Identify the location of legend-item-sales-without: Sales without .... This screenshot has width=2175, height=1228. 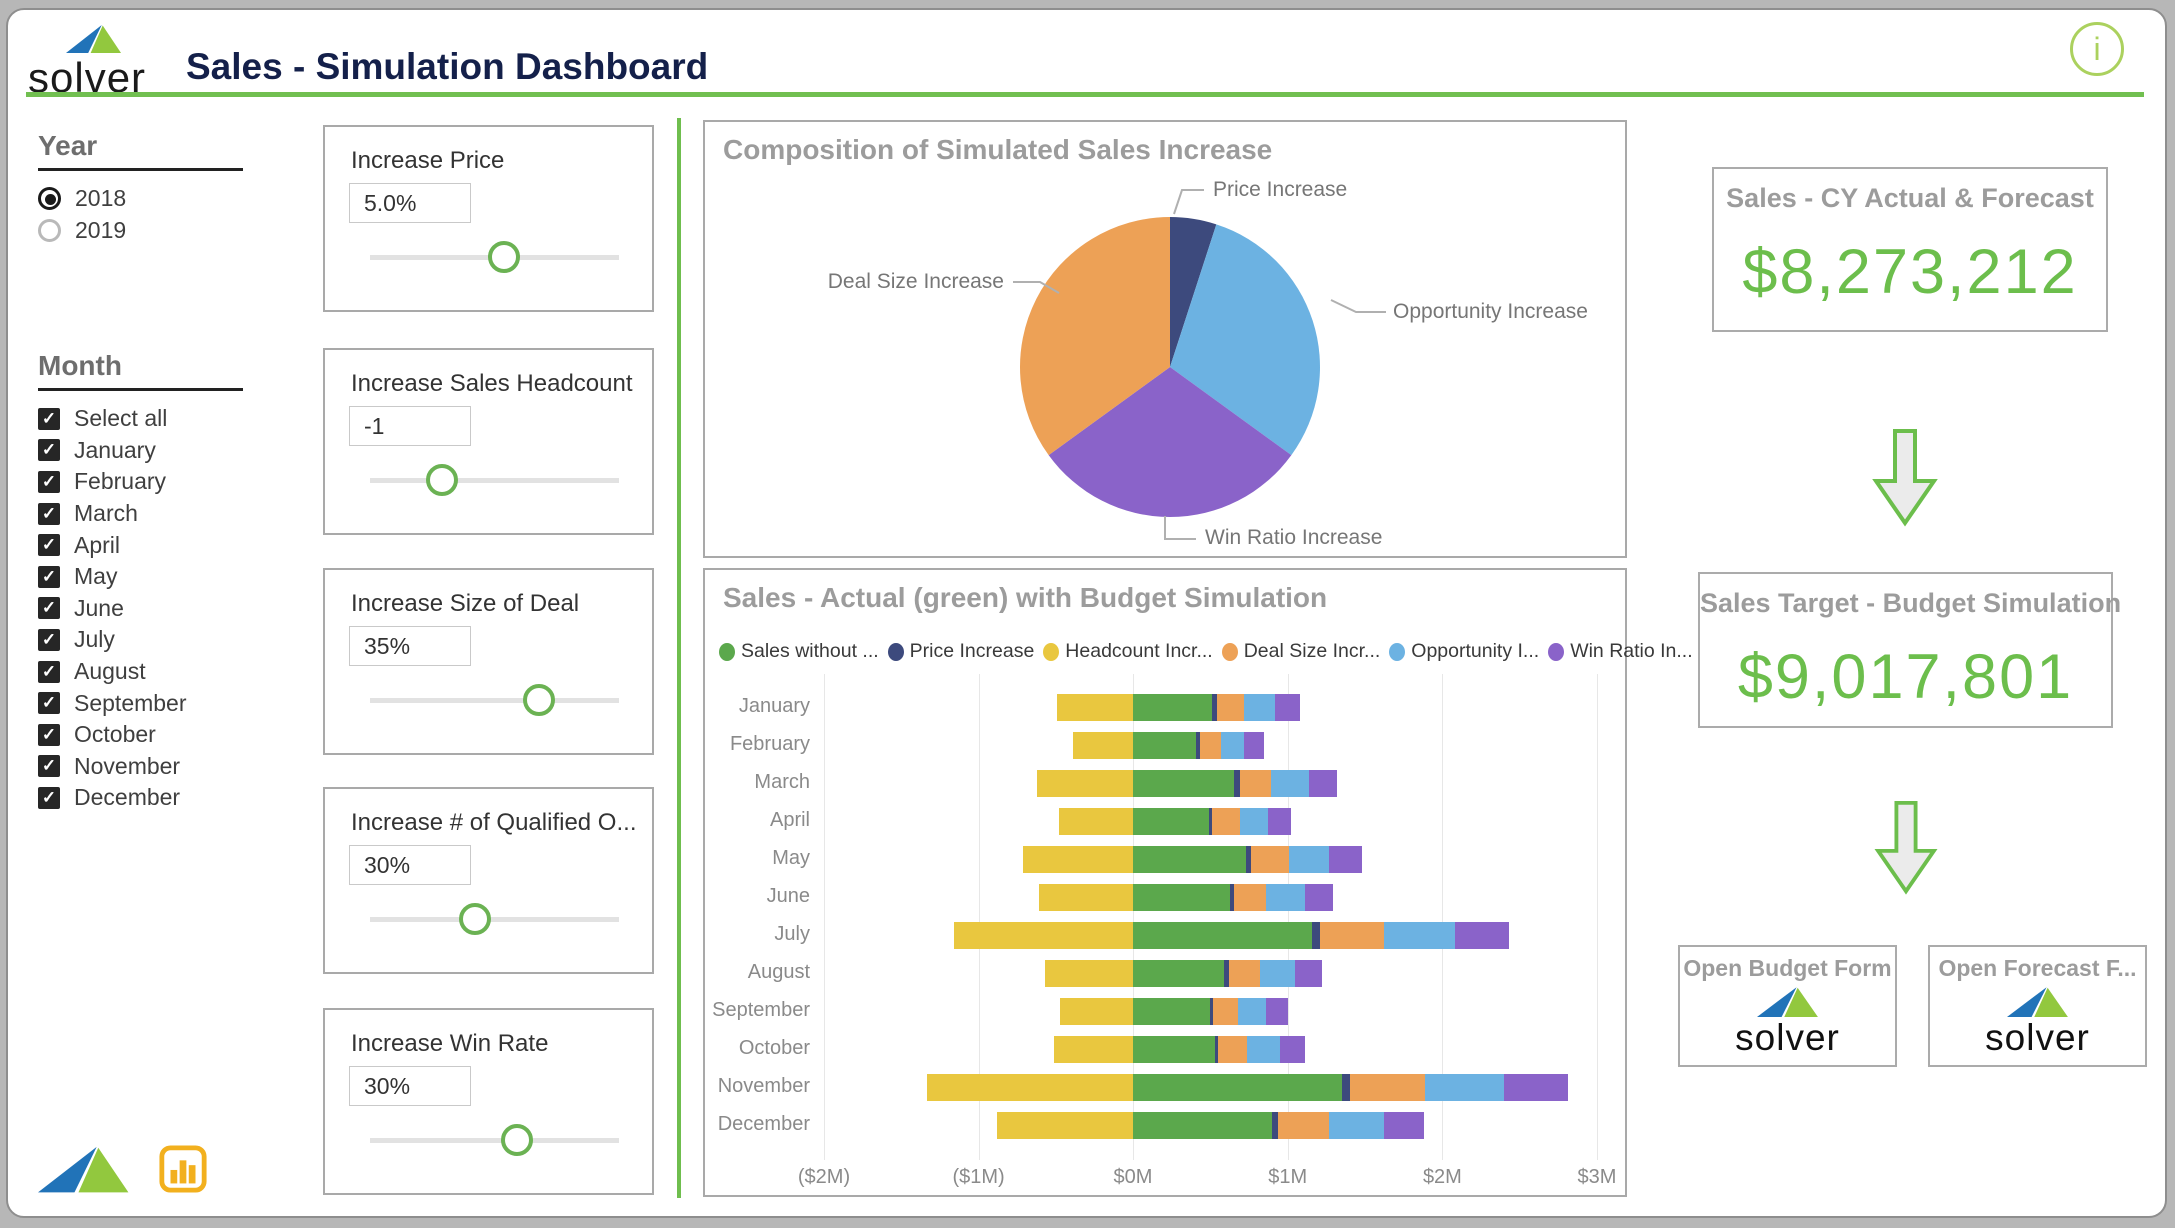
(799, 651).